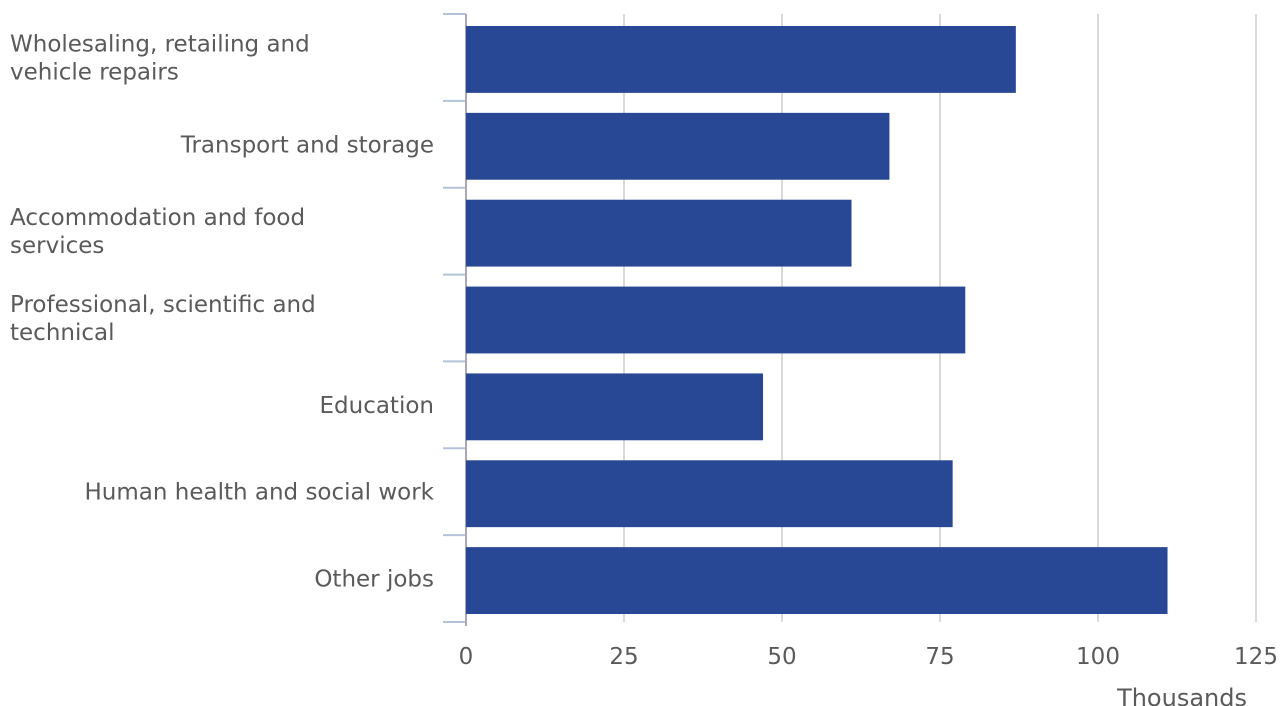 The width and height of the screenshot is (1280, 706). I want to click on category-label: Accommodation and food, so click(157, 218).